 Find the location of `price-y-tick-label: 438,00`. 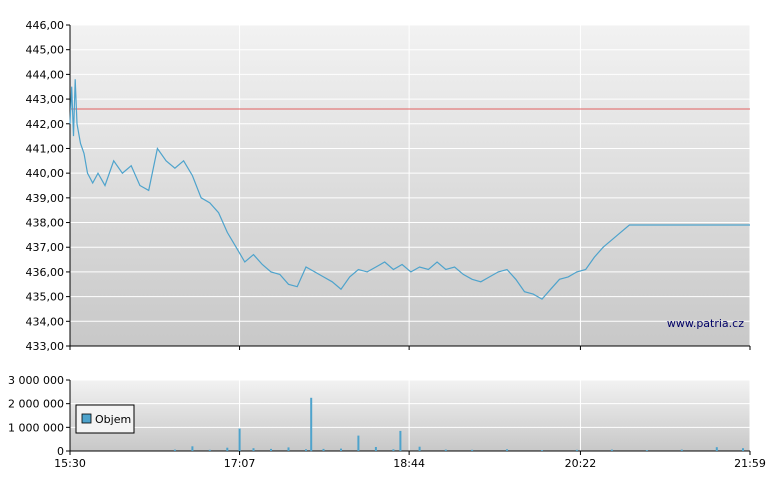

price-y-tick-label: 438,00 is located at coordinates (45, 223).